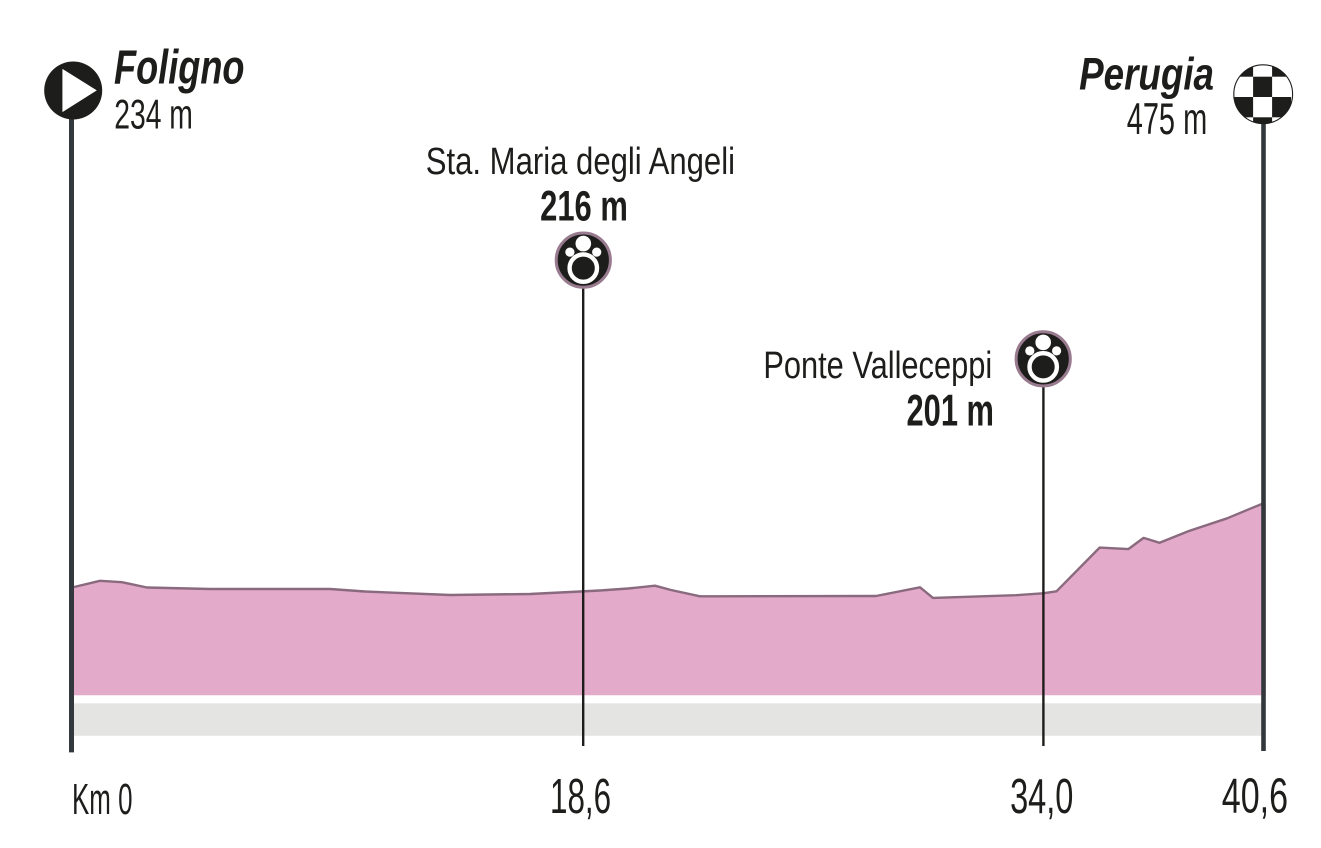 This screenshot has width=1321, height=848. What do you see at coordinates (1255, 796) in the screenshot?
I see `svg-text: 40,6` at bounding box center [1255, 796].